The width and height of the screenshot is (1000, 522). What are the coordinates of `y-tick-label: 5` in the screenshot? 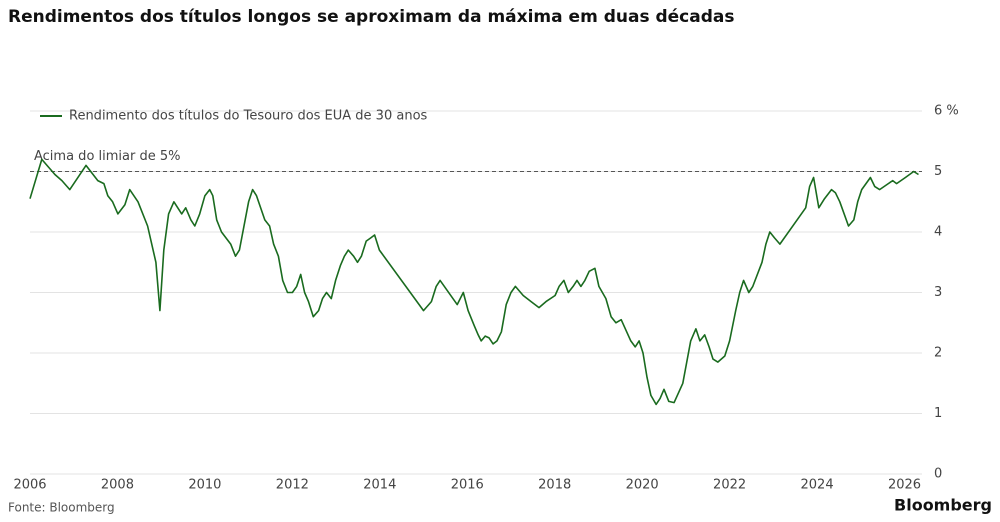 It's located at (938, 171).